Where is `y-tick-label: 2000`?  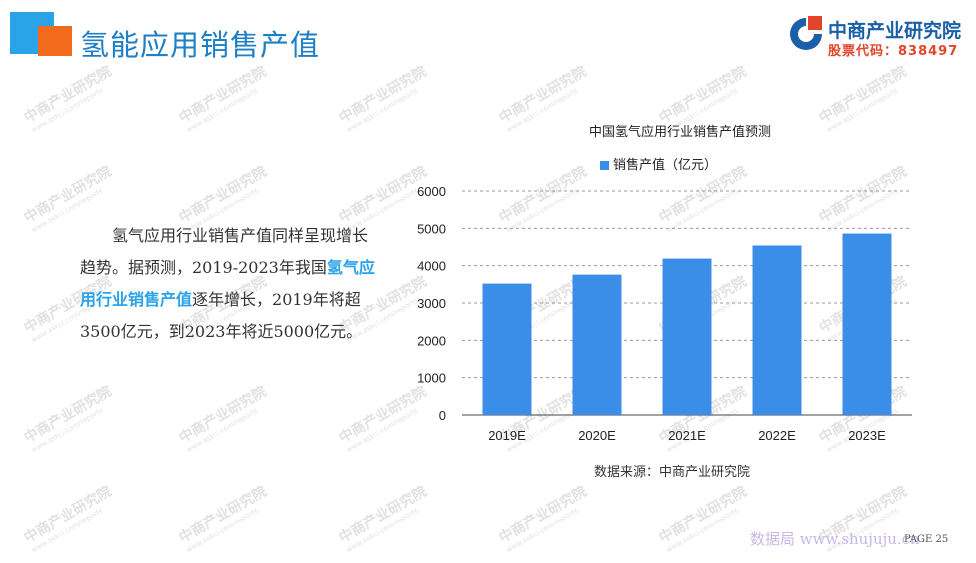 y-tick-label: 2000 is located at coordinates (431, 340).